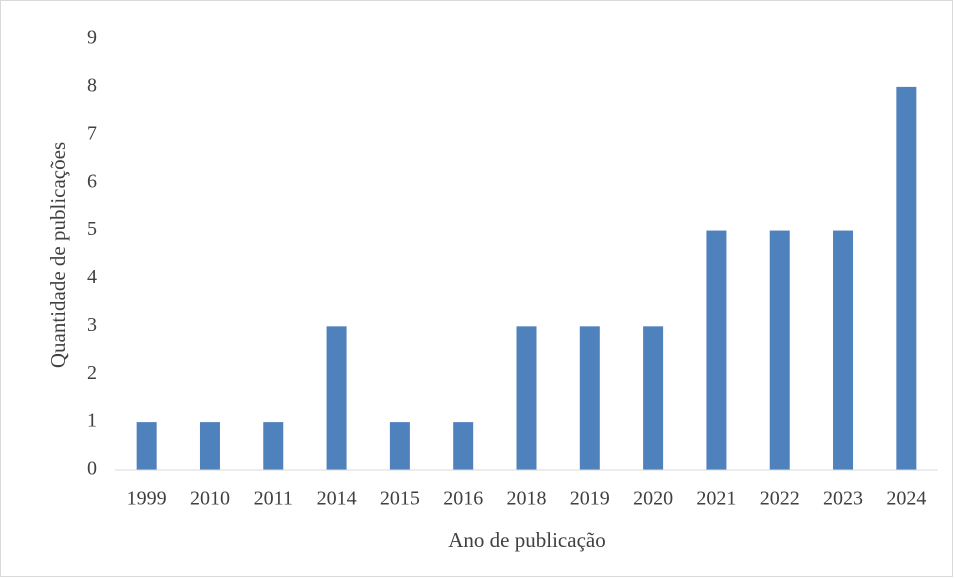  What do you see at coordinates (653, 499) in the screenshot?
I see `x-tick-label: 2020` at bounding box center [653, 499].